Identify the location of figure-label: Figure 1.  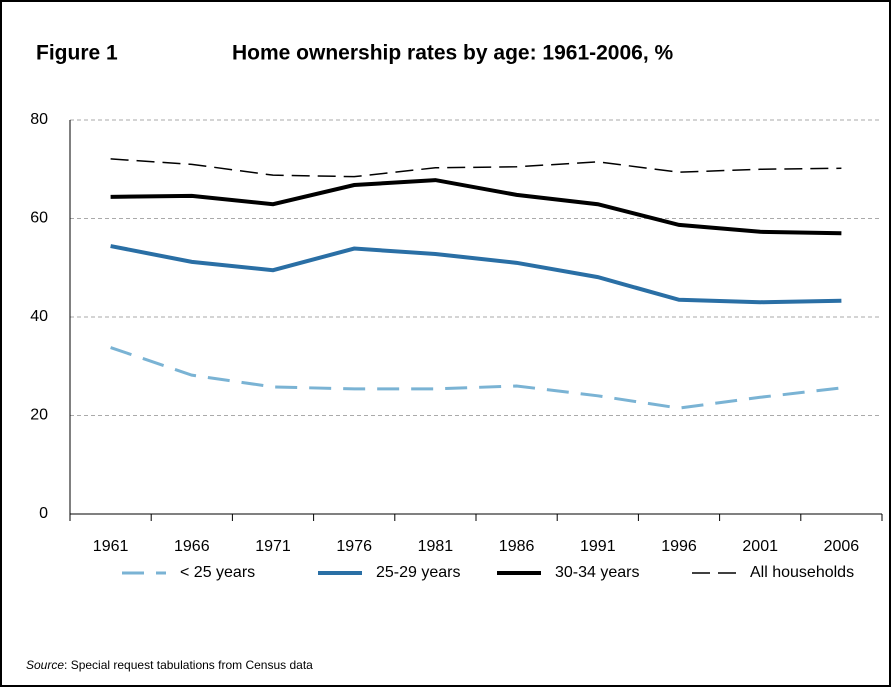
(77, 53).